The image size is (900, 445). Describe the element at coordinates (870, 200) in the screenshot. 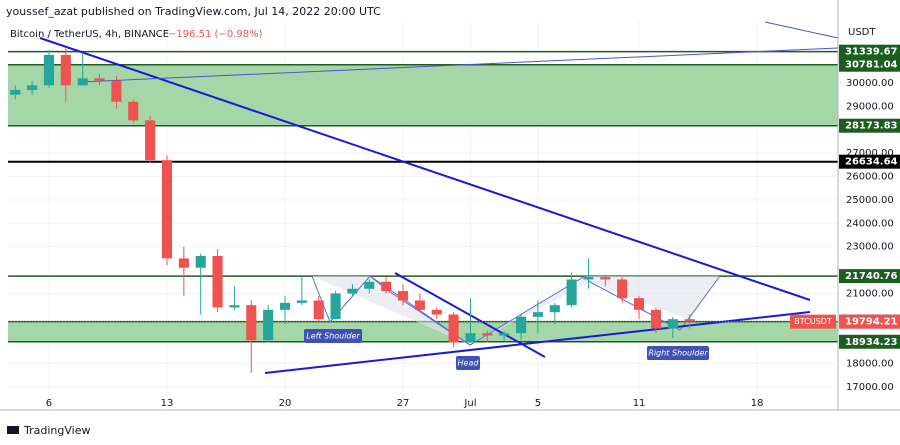

I see `y-tick-label: 25000.00` at that location.